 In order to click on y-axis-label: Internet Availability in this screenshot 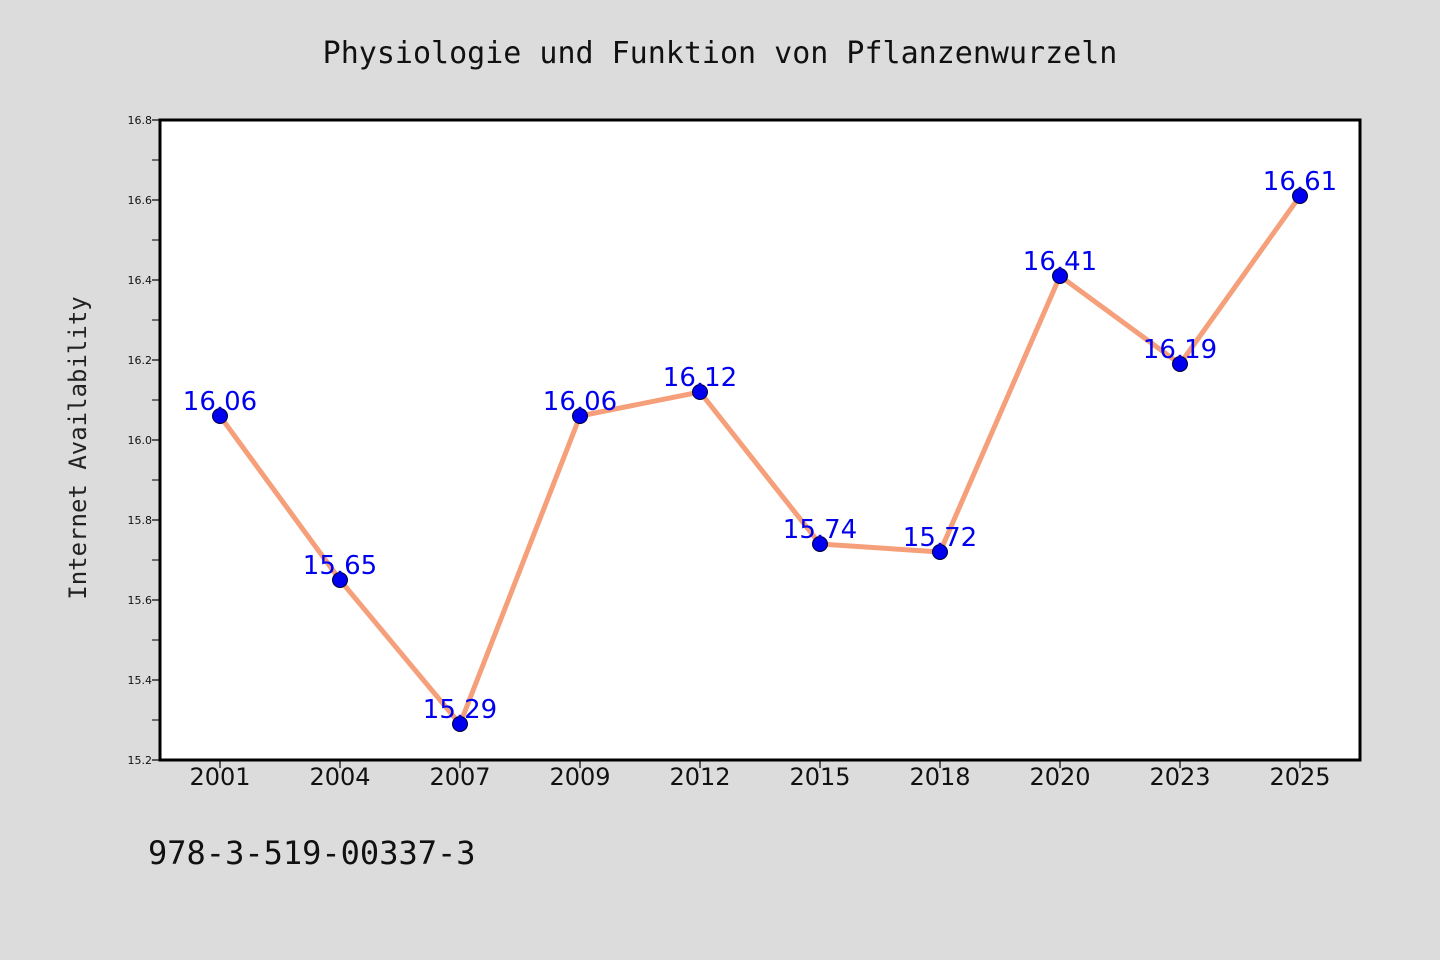, I will do `click(78, 447)`.